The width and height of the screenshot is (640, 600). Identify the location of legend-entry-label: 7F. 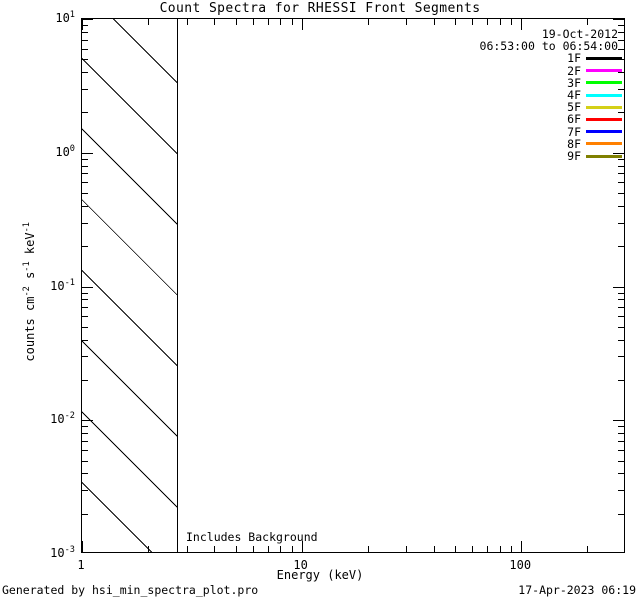
(574, 131).